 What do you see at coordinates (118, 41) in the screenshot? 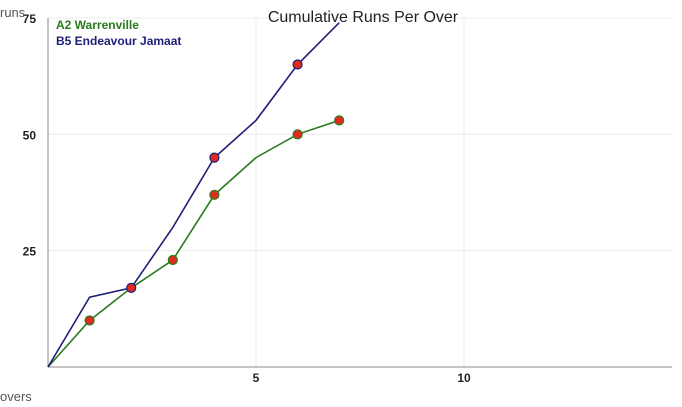
I see `legend-item-b5-endeavour-jamaat: B5 Endeavour Jamaat` at bounding box center [118, 41].